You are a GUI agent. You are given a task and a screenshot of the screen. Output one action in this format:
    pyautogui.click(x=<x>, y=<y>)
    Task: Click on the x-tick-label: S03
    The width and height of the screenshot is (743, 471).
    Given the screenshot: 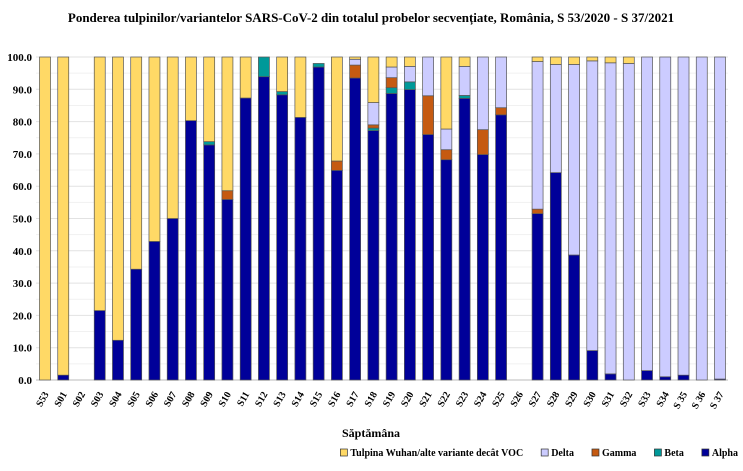 What is the action you would take?
    pyautogui.click(x=97, y=399)
    